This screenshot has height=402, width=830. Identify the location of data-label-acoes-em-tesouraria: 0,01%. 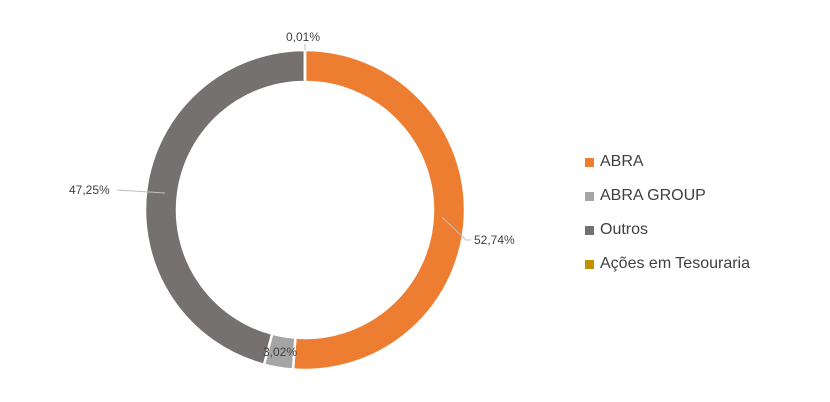
(303, 37).